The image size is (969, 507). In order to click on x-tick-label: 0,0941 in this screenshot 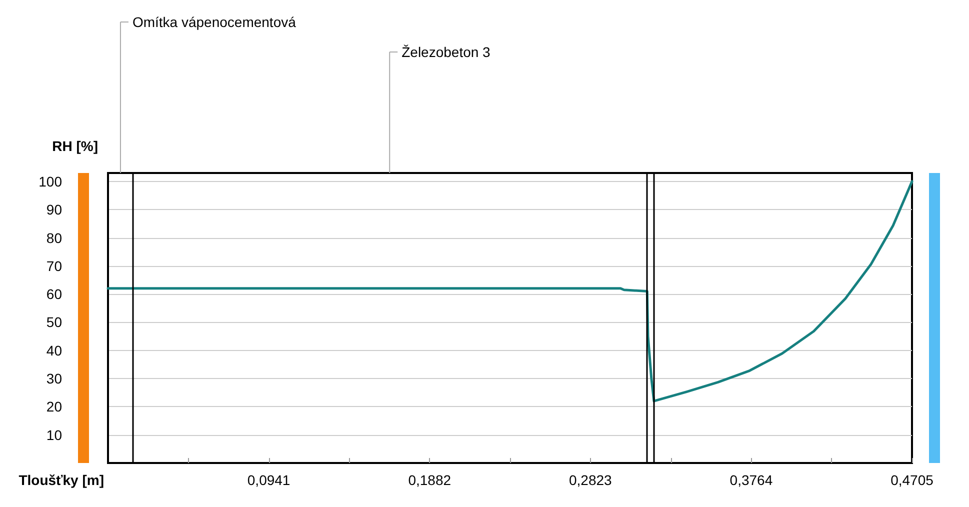, I will do `click(268, 480)`.